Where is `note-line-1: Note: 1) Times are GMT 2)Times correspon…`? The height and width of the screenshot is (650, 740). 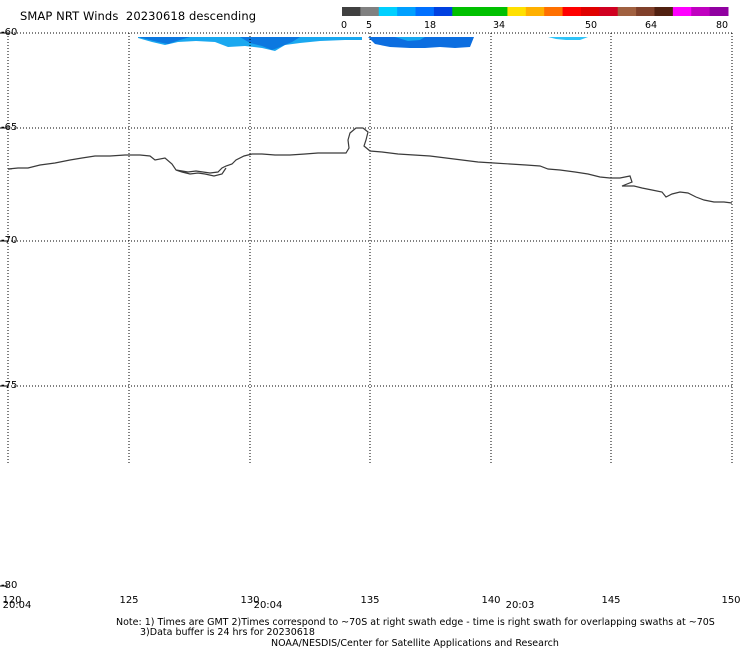 note-line-1: Note: 1) Times are GMT 2)Times correspon… is located at coordinates (415, 622).